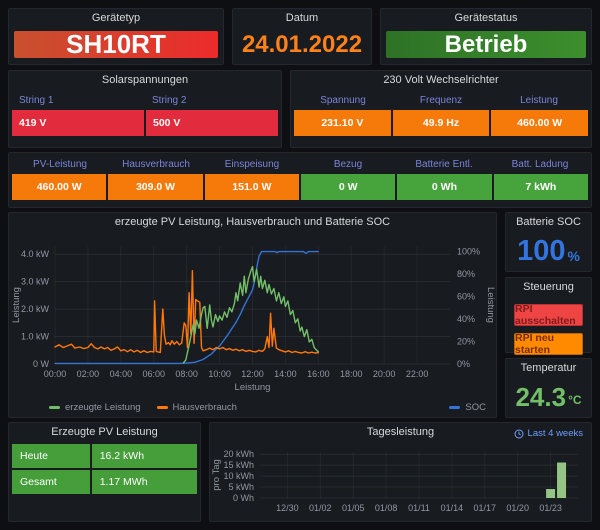  What do you see at coordinates (35, 309) in the screenshot?
I see `svg-text: 2.0 kW` at bounding box center [35, 309].